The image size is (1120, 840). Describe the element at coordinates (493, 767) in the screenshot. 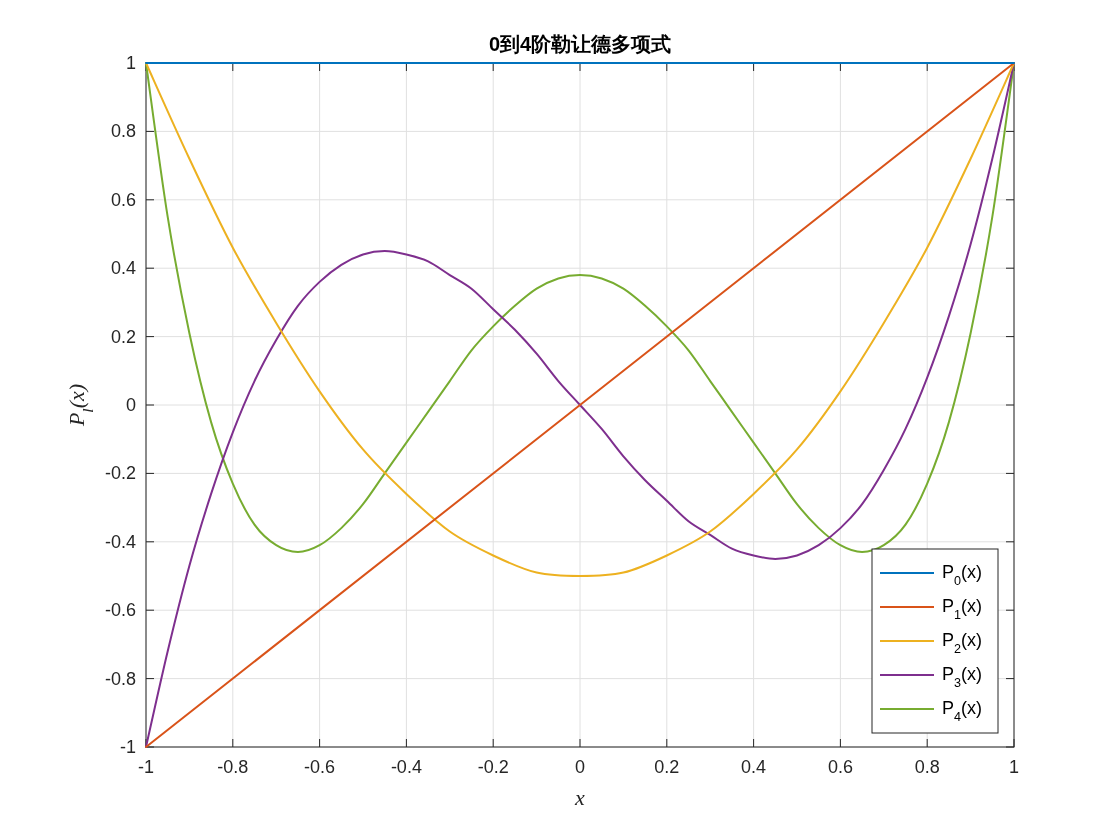

I see `x-tick-label: -0.2` at that location.